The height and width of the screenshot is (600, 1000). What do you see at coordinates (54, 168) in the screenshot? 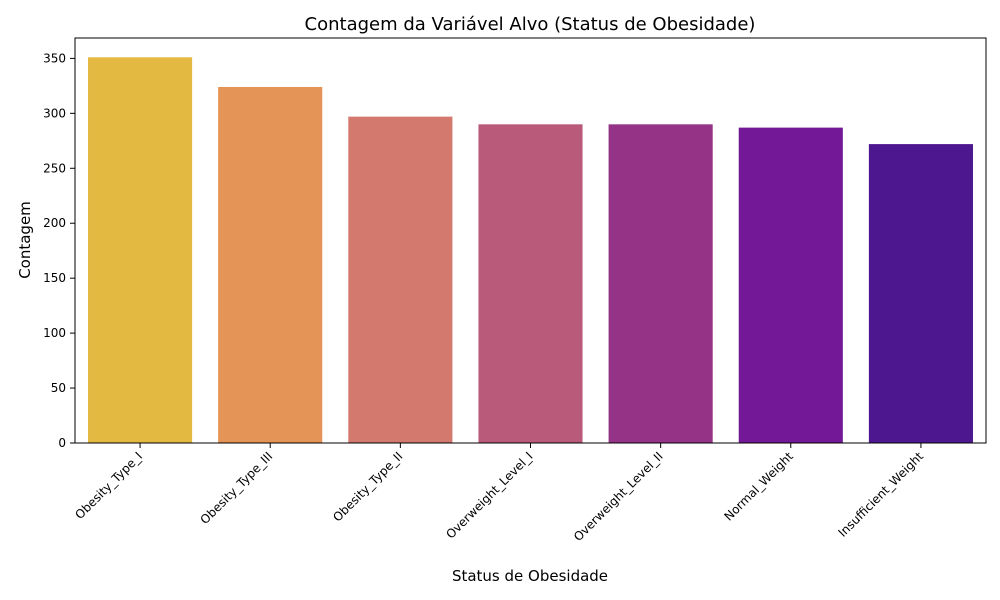
I see `y-tick-label: 250` at bounding box center [54, 168].